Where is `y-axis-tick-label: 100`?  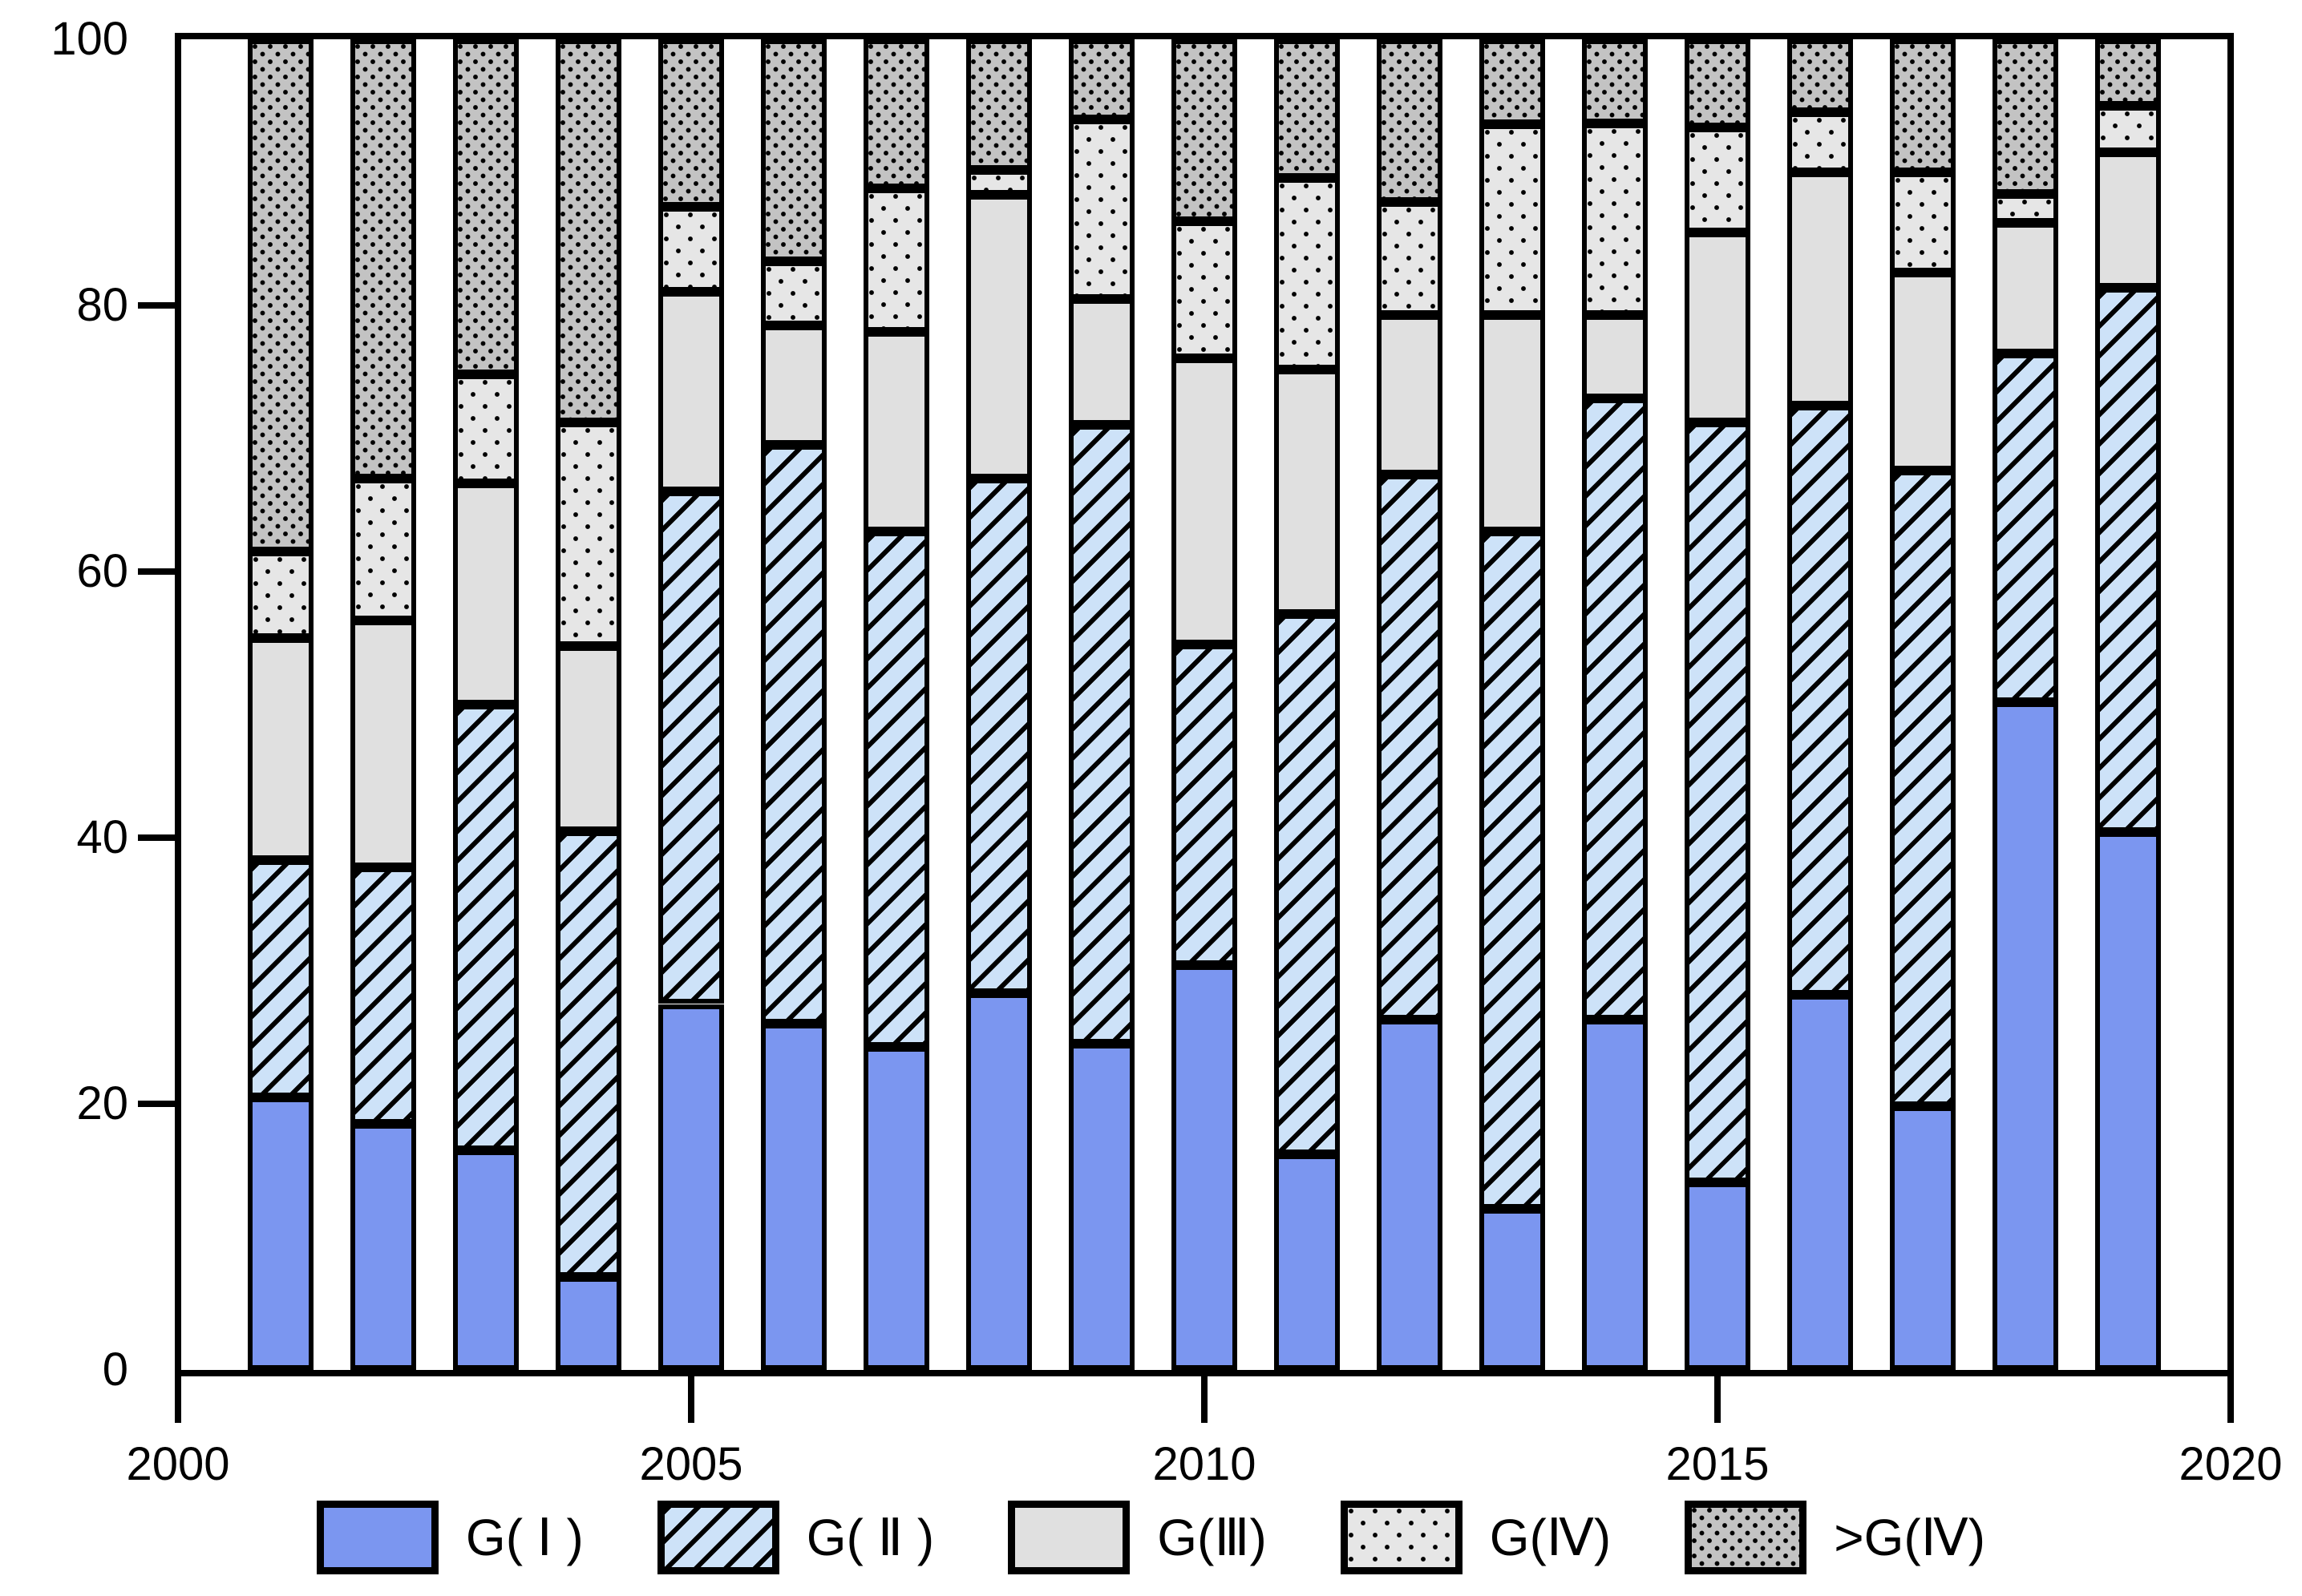
y-axis-tick-label: 100 is located at coordinates (89, 39).